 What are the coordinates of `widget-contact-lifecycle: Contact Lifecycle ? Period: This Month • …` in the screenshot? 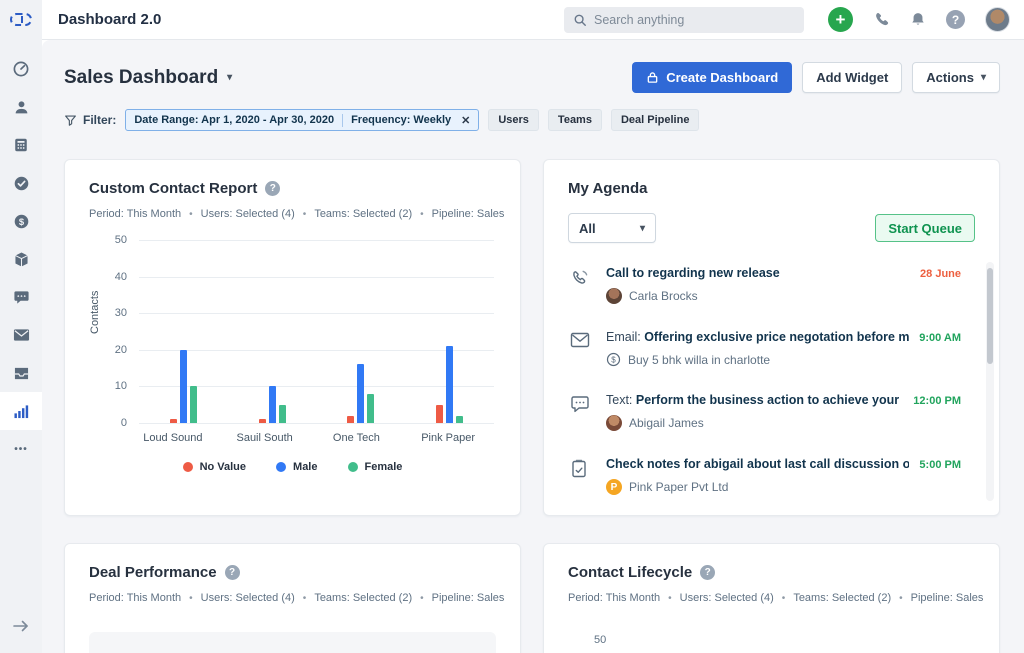 It's located at (771, 598).